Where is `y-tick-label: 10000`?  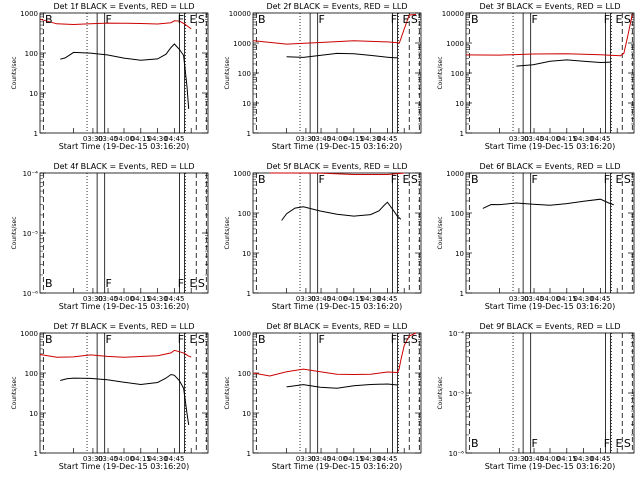 y-tick-label: 10000 is located at coordinates (240, 14).